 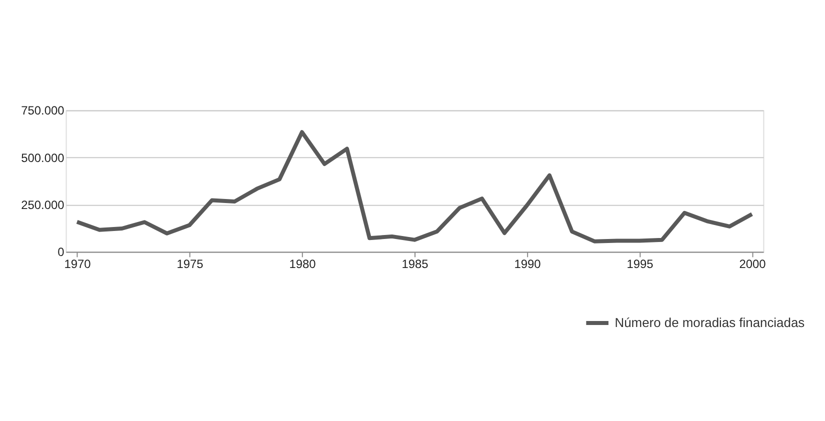 What do you see at coordinates (752, 264) in the screenshot?
I see `x-tick-label: 2000` at bounding box center [752, 264].